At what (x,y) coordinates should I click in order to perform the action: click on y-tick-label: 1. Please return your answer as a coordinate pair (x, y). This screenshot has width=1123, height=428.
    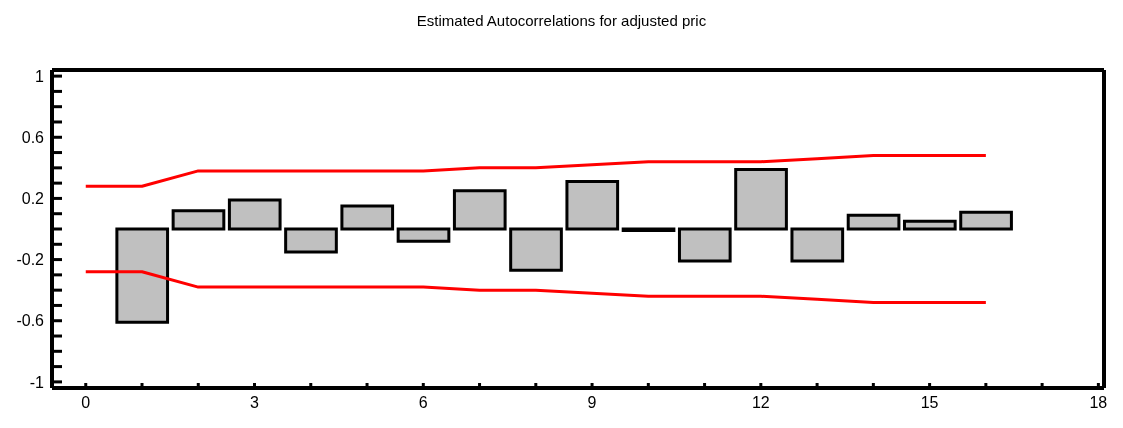
    Looking at the image, I should click on (40, 76).